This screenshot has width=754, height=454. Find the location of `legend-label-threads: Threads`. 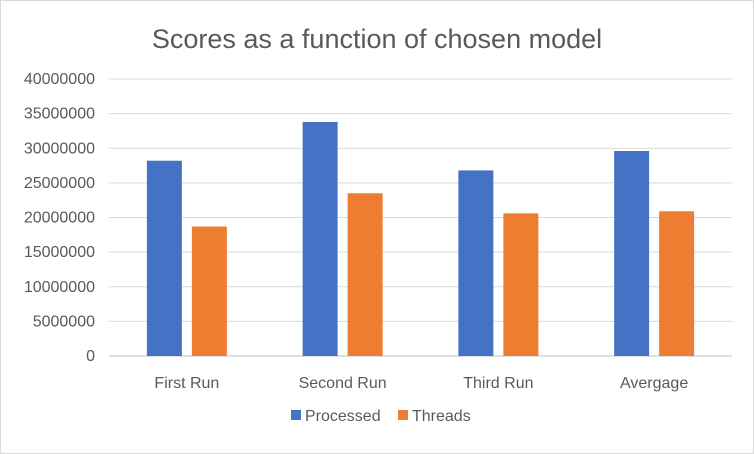

legend-label-threads: Threads is located at coordinates (441, 416).